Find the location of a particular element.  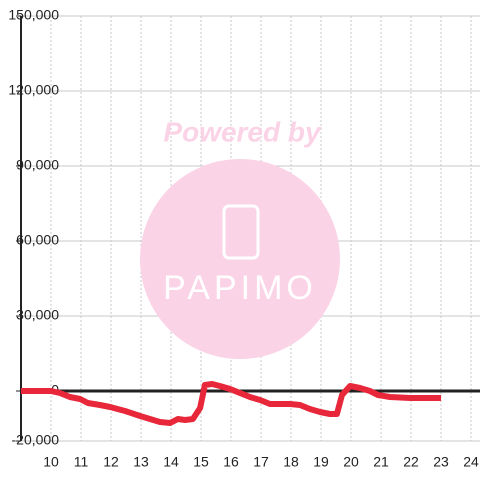

x-tick-label: 20 is located at coordinates (351, 462).